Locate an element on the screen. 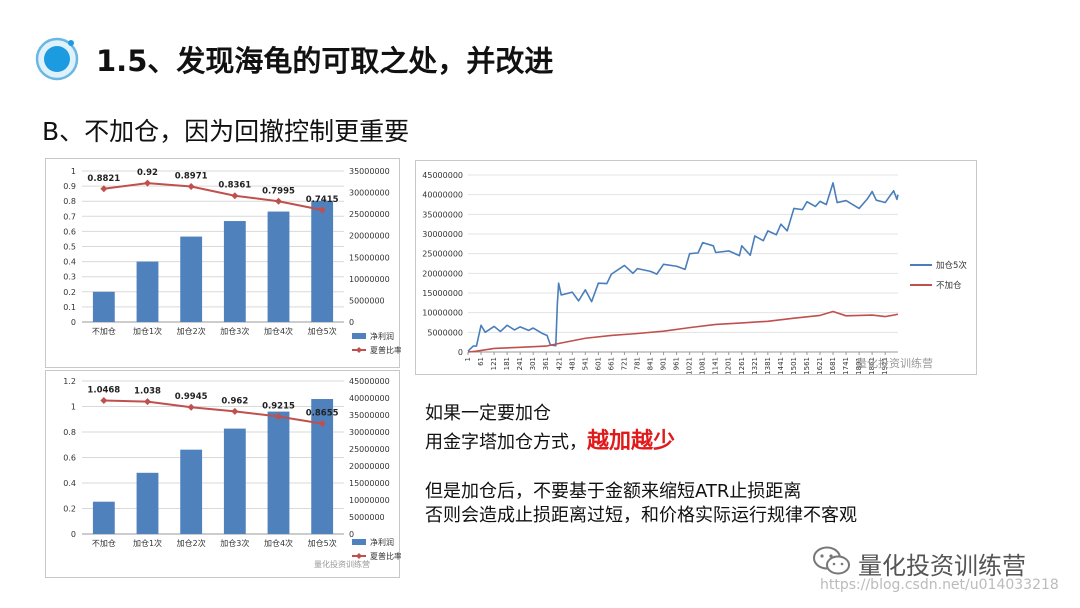  text-line-1: 如果一定要加仓 is located at coordinates (488, 413).